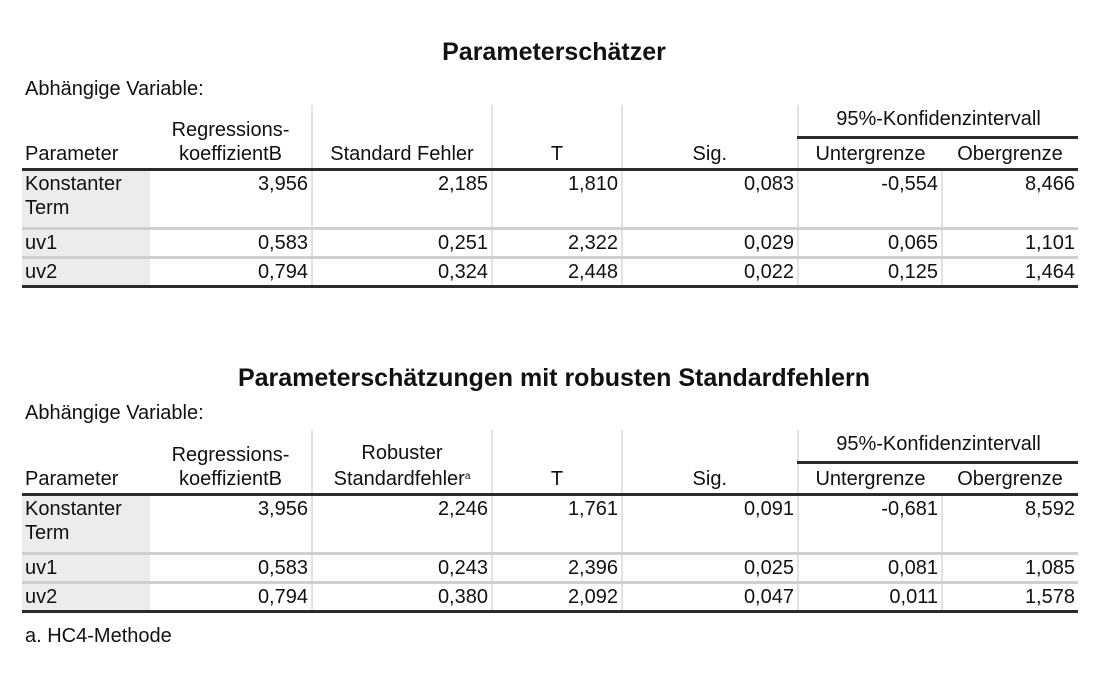 The height and width of the screenshot is (686, 1108). I want to click on table-row: uv1 0,583 0,251 2,322 0,029 0,065 1,101, so click(550, 243).